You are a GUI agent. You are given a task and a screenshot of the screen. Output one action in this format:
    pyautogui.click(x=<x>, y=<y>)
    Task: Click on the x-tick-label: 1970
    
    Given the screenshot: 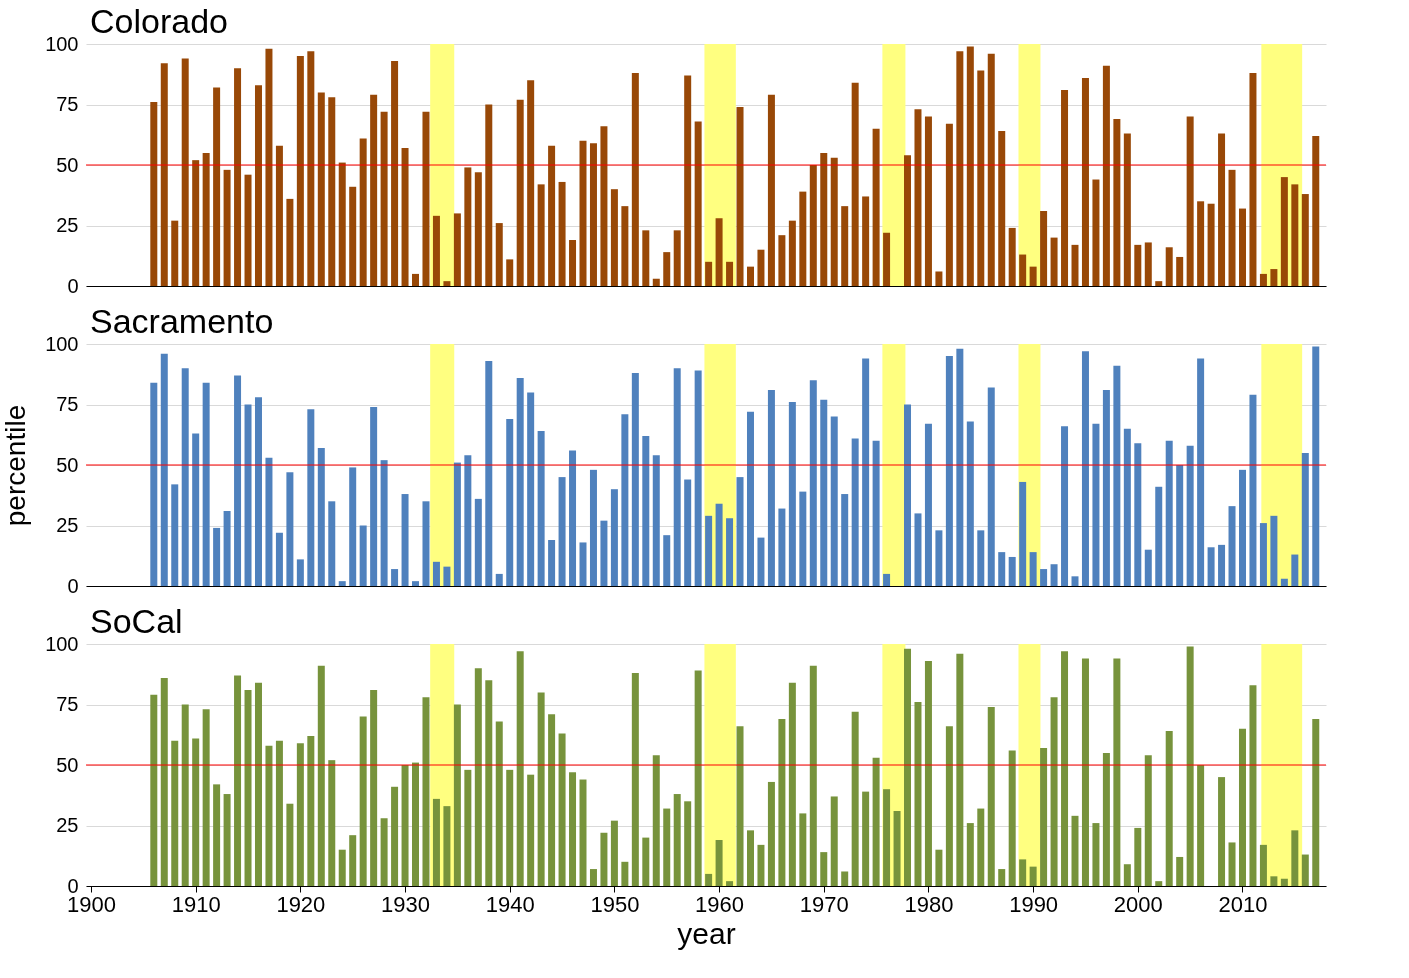 What is the action you would take?
    pyautogui.click(x=824, y=904)
    